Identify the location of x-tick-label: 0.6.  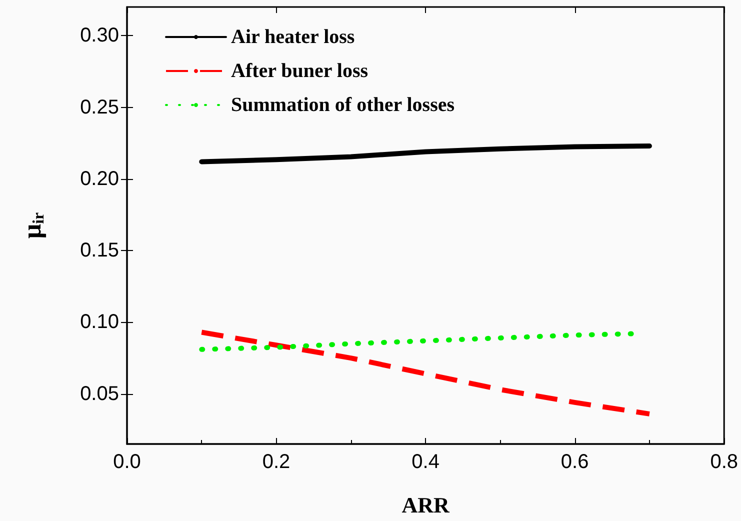
(574, 462).